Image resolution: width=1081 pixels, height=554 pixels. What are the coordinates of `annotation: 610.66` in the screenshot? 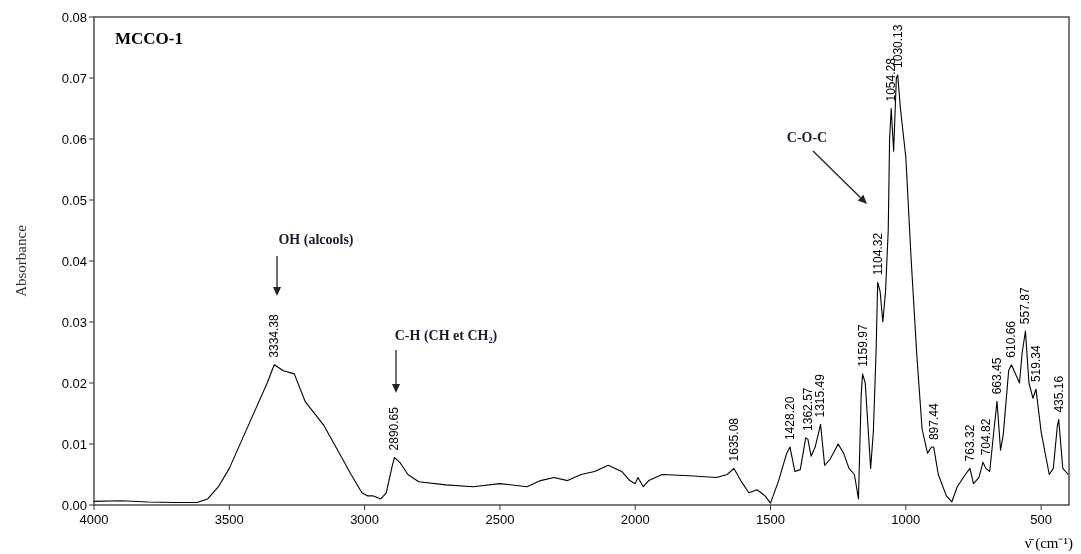 It's located at (1011, 339).